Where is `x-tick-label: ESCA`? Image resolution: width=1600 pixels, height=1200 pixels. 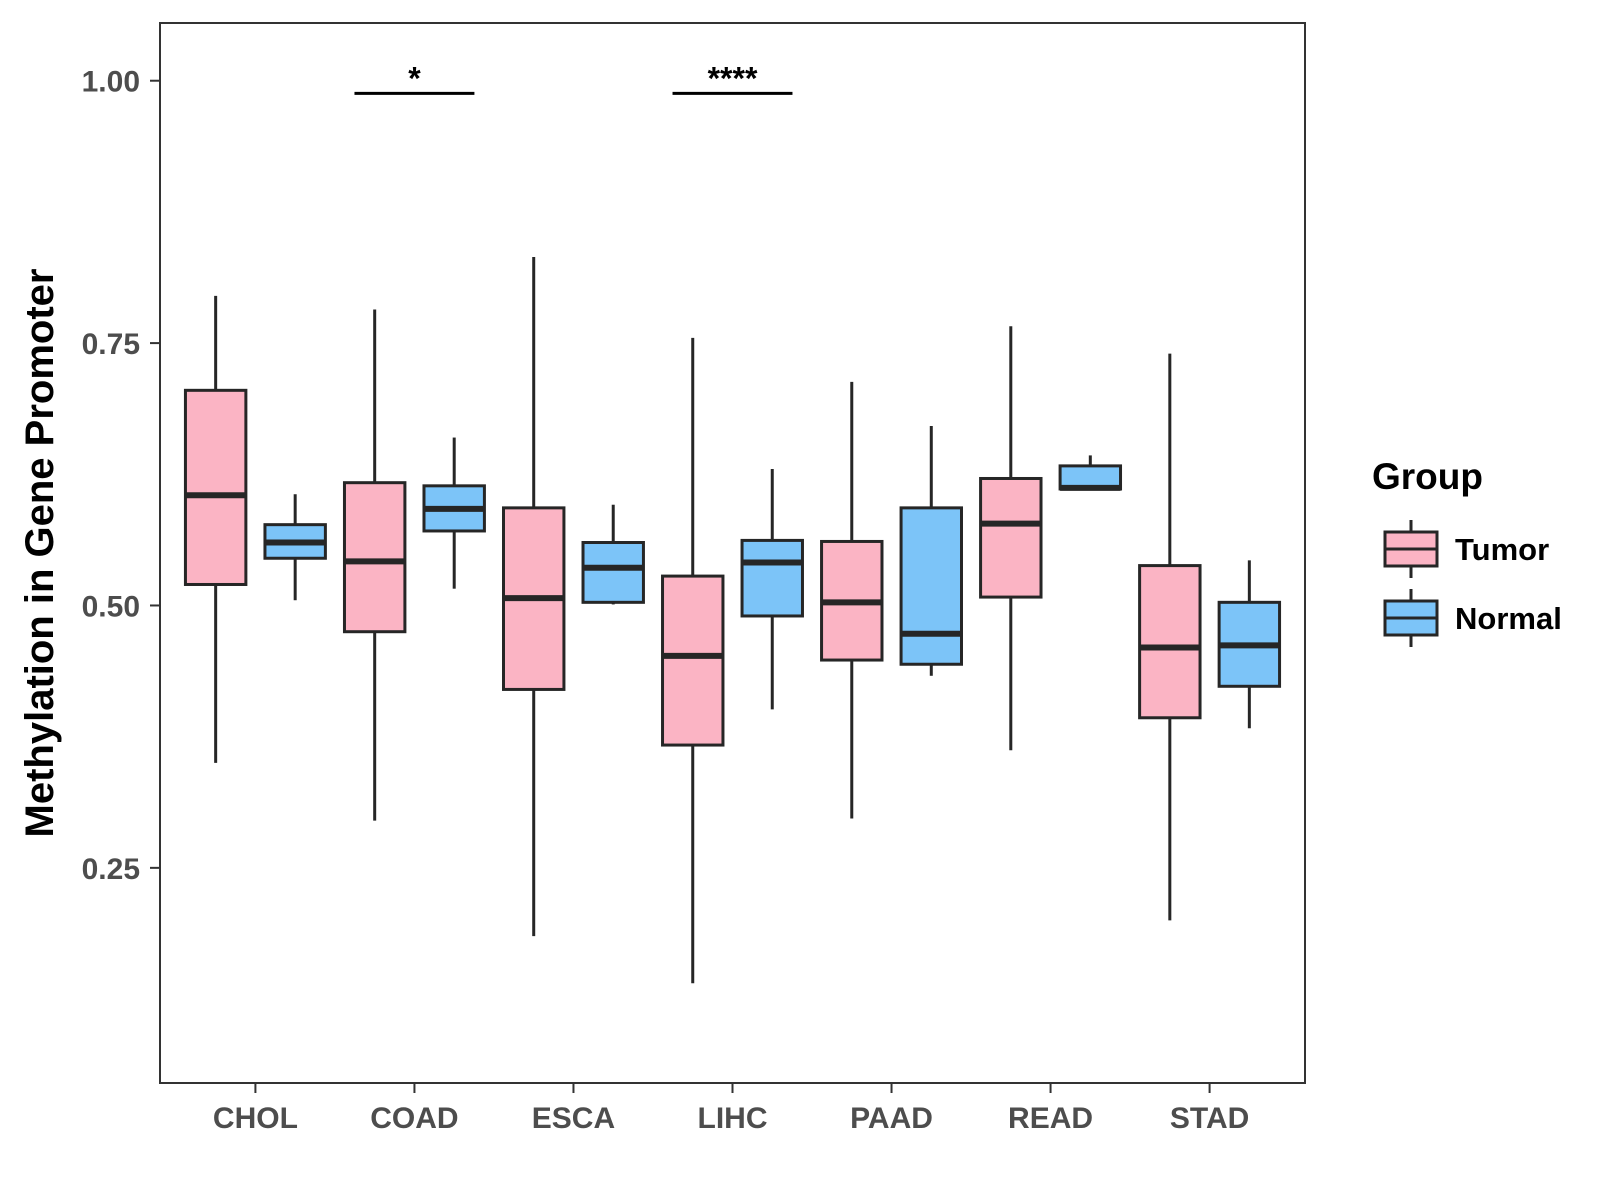
x-tick-label: ESCA is located at coordinates (573, 1118).